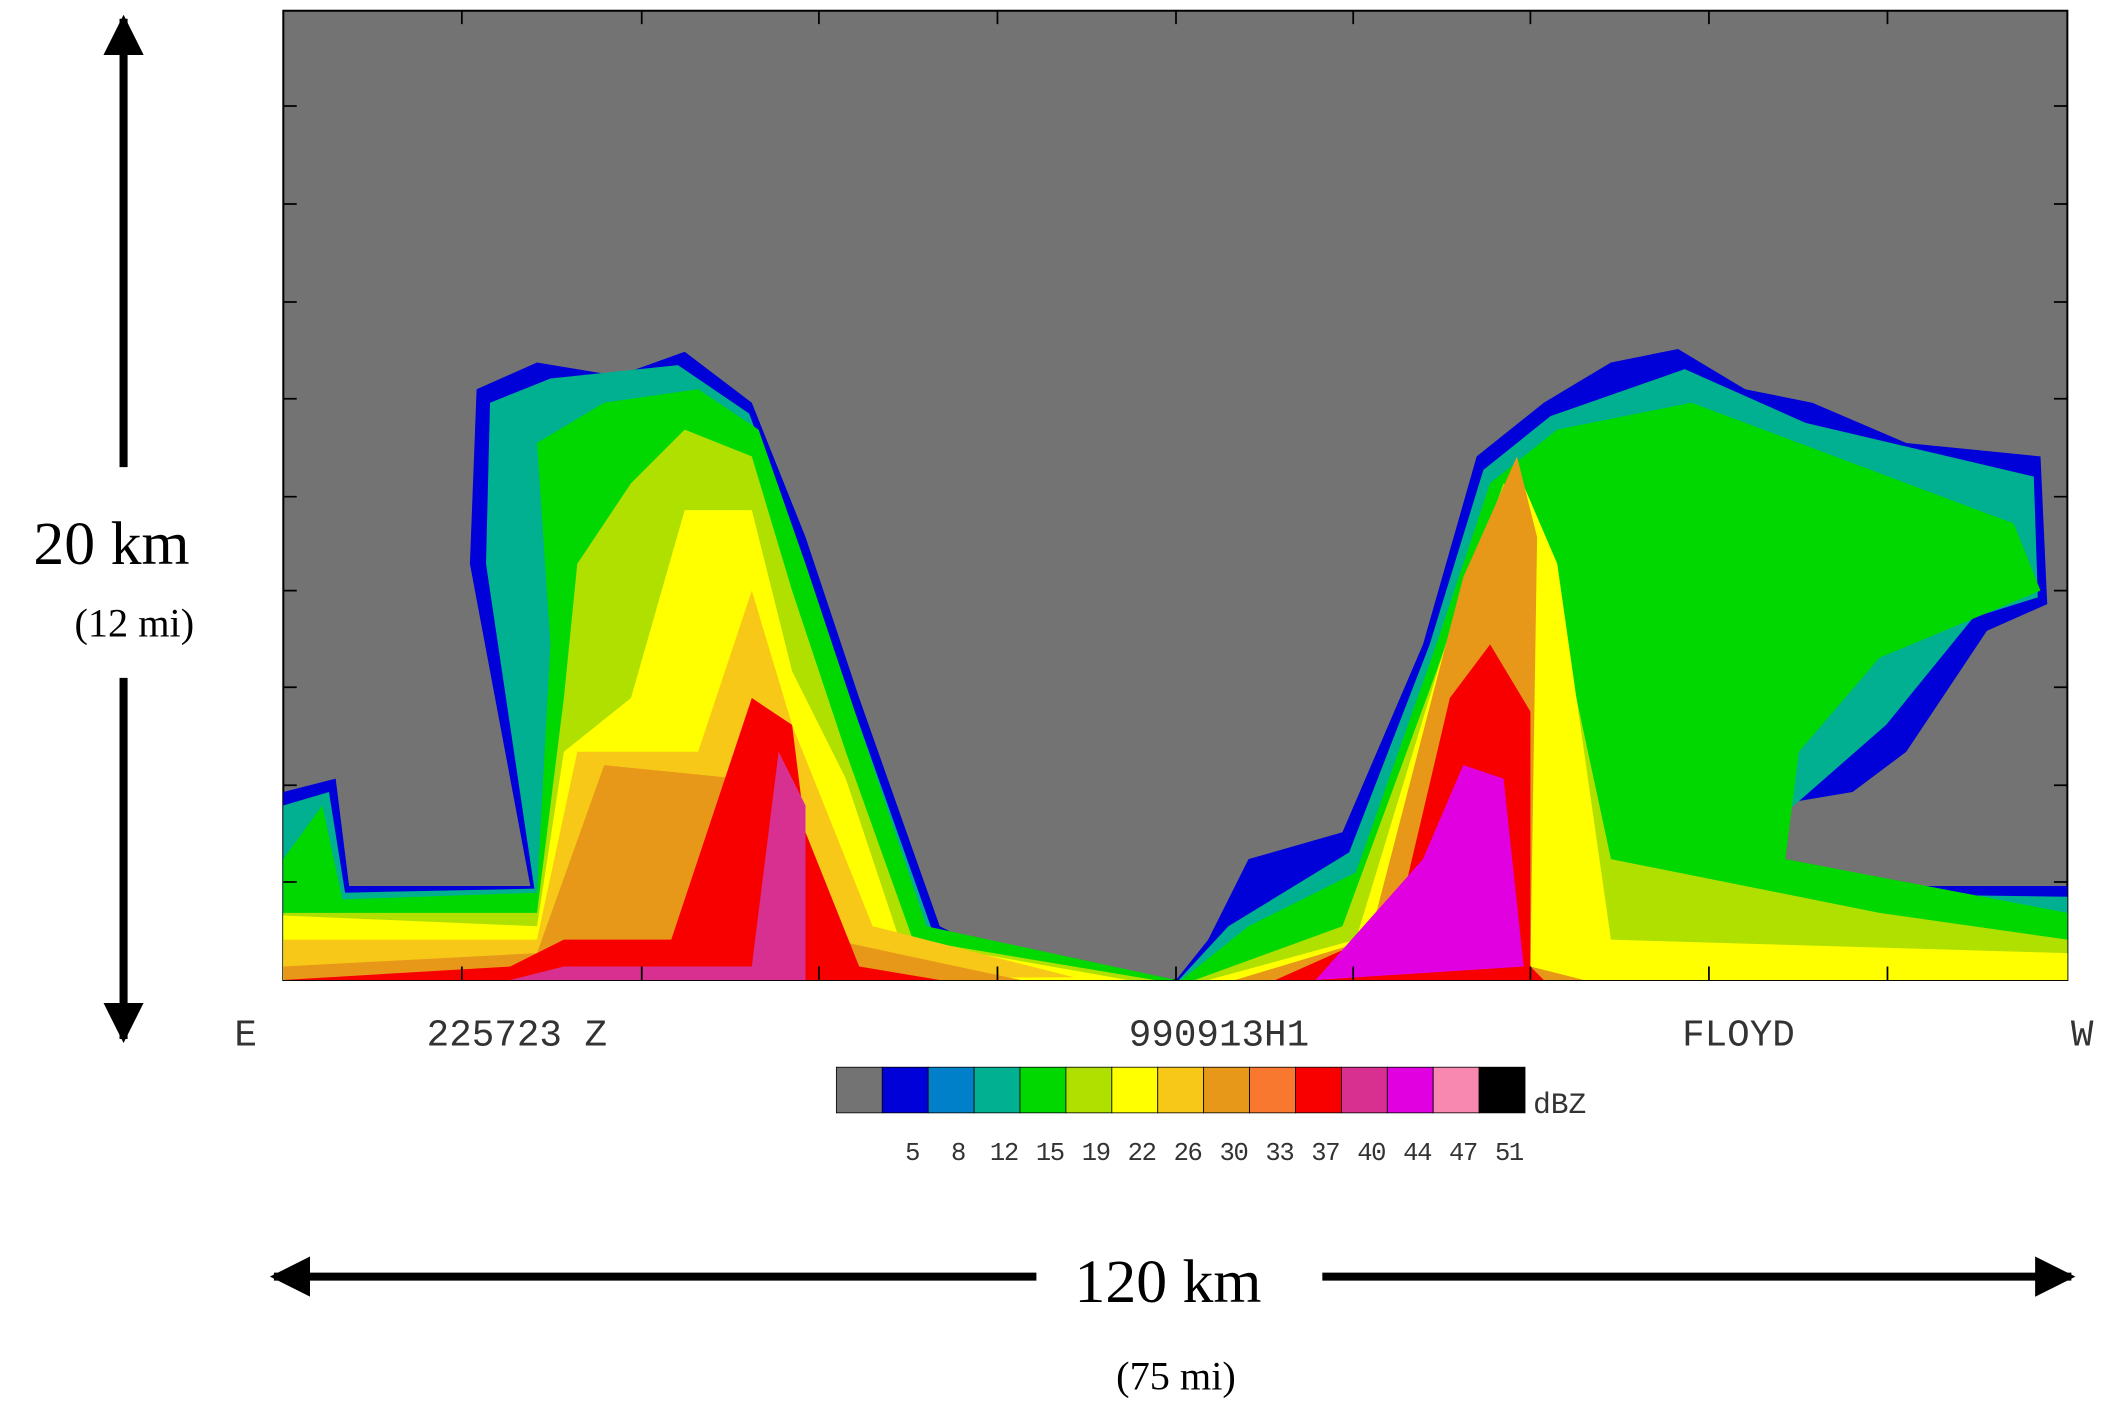 This screenshot has width=2105, height=1402. What do you see at coordinates (1559, 1105) in the screenshot?
I see `colorbar-unit: dBZ` at bounding box center [1559, 1105].